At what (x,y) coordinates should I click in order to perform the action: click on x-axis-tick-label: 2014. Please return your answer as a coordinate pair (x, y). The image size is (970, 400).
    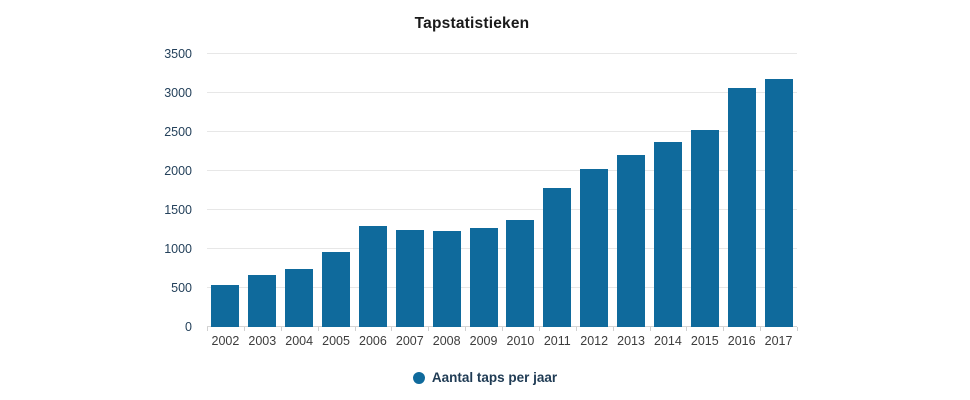
    Looking at the image, I should click on (668, 341).